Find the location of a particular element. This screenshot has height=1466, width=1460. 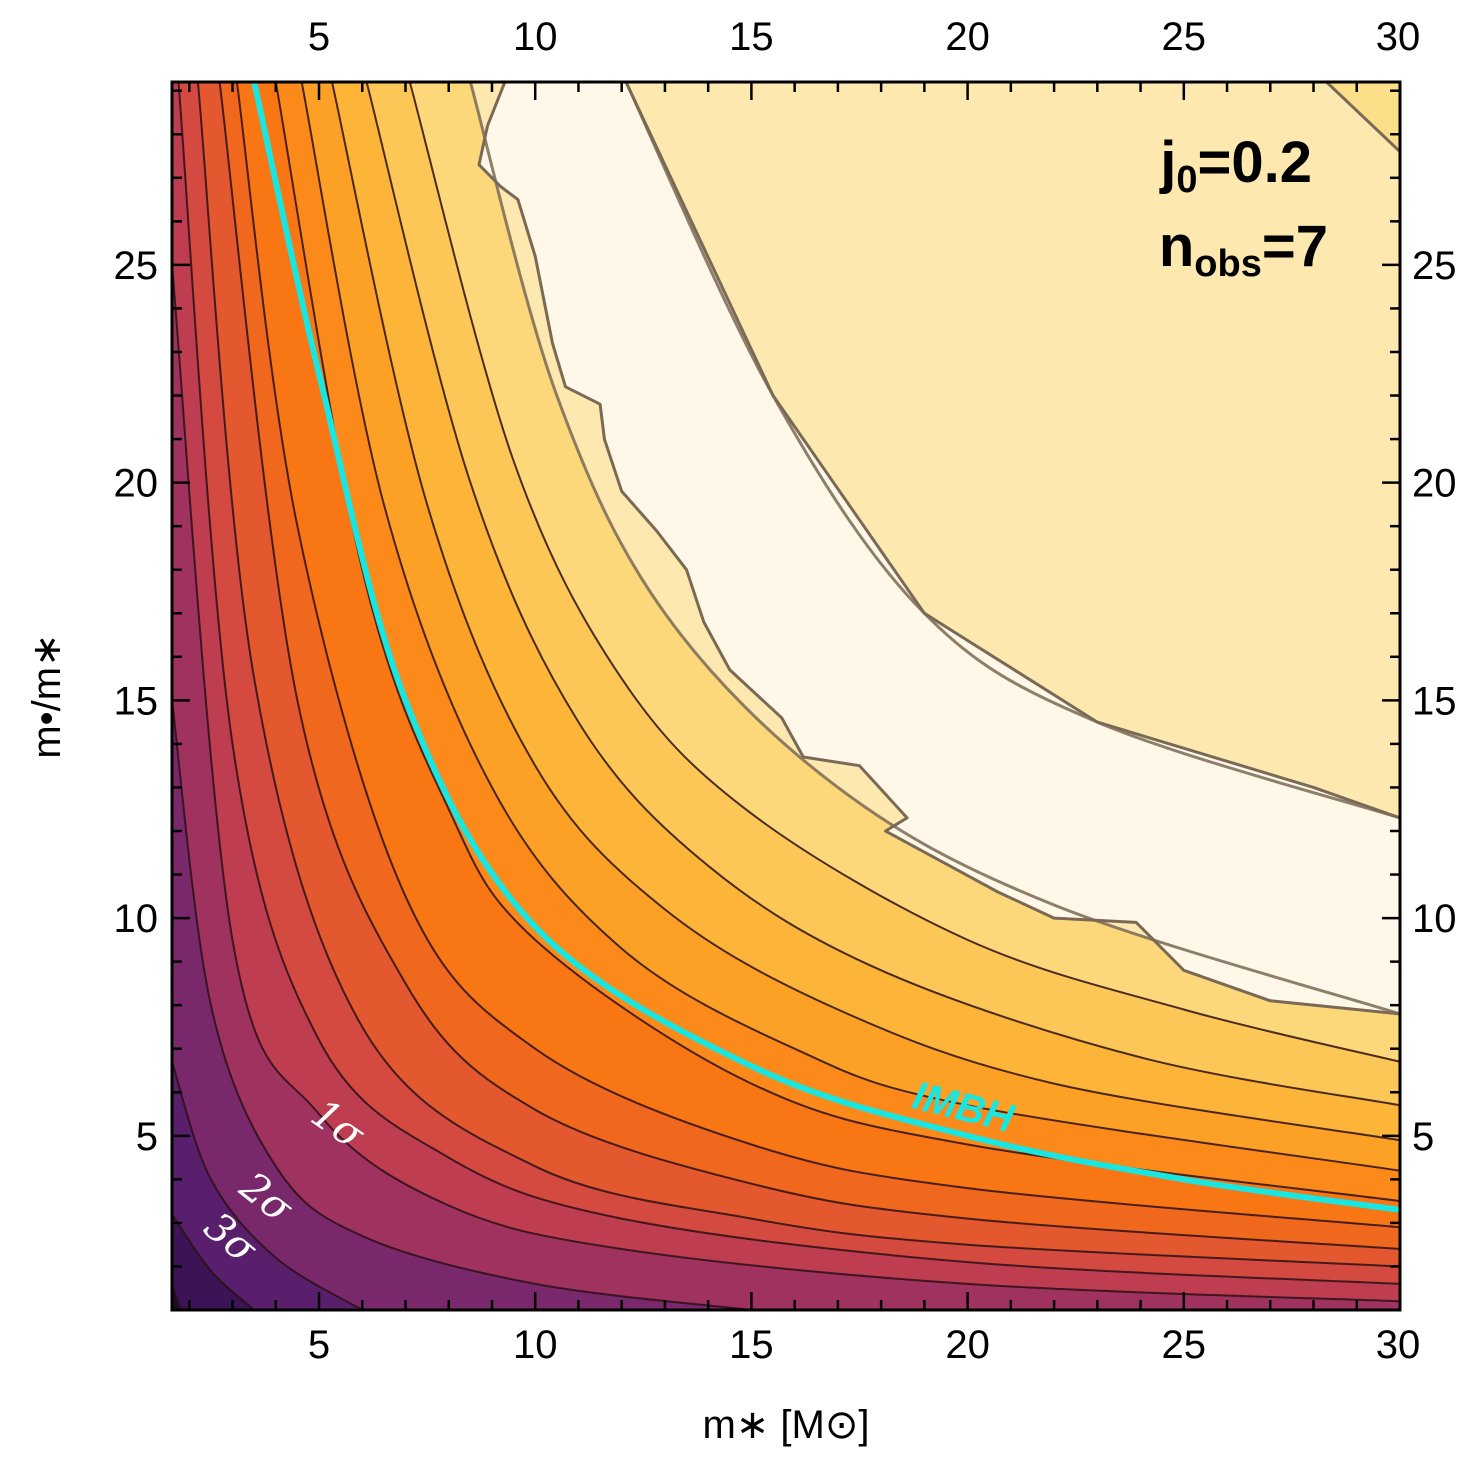

x-tick-labels-bottom: 5 10 15 20 25 30 is located at coordinates (864, 1345).